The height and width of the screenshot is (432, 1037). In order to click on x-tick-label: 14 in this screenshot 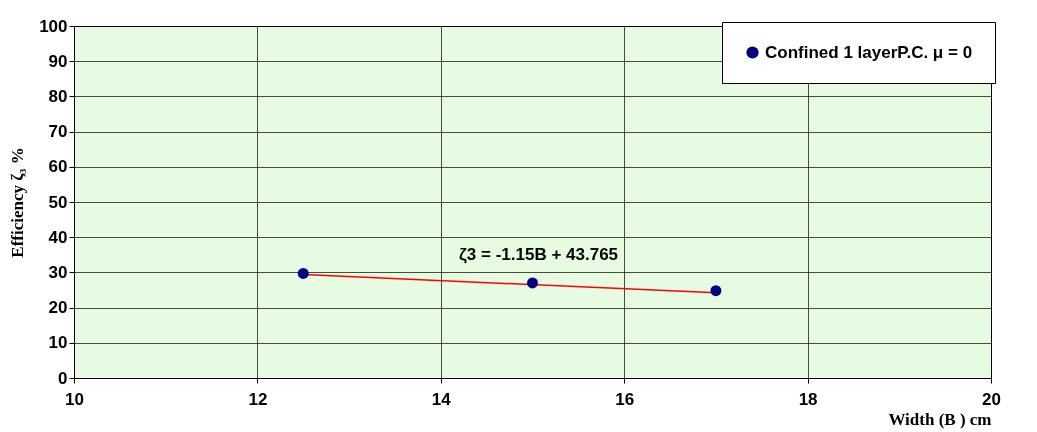, I will do `click(441, 399)`.